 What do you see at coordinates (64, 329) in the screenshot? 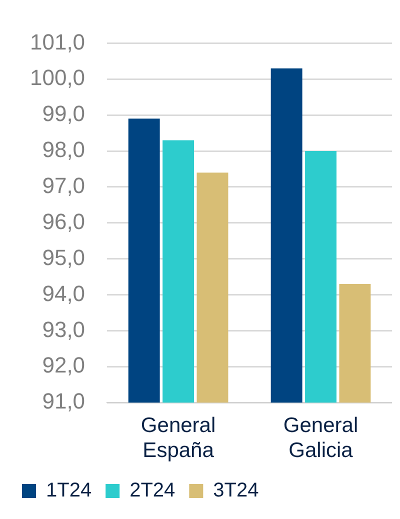
I see `y-tick-label: 93,0` at bounding box center [64, 329].